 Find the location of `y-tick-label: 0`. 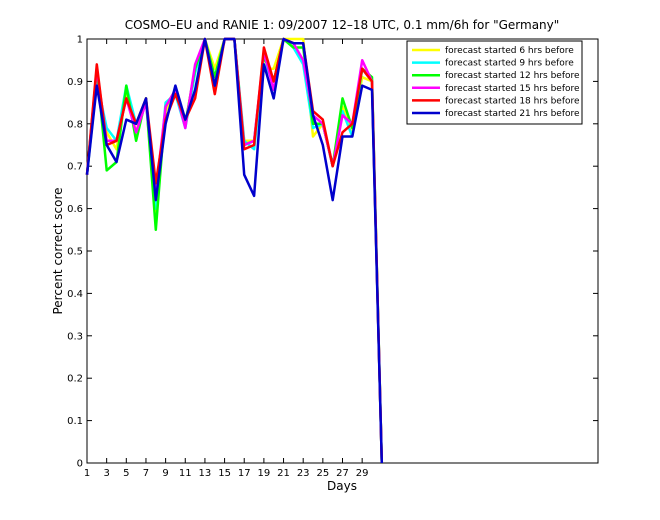

y-tick-label: 0 is located at coordinates (80, 464).